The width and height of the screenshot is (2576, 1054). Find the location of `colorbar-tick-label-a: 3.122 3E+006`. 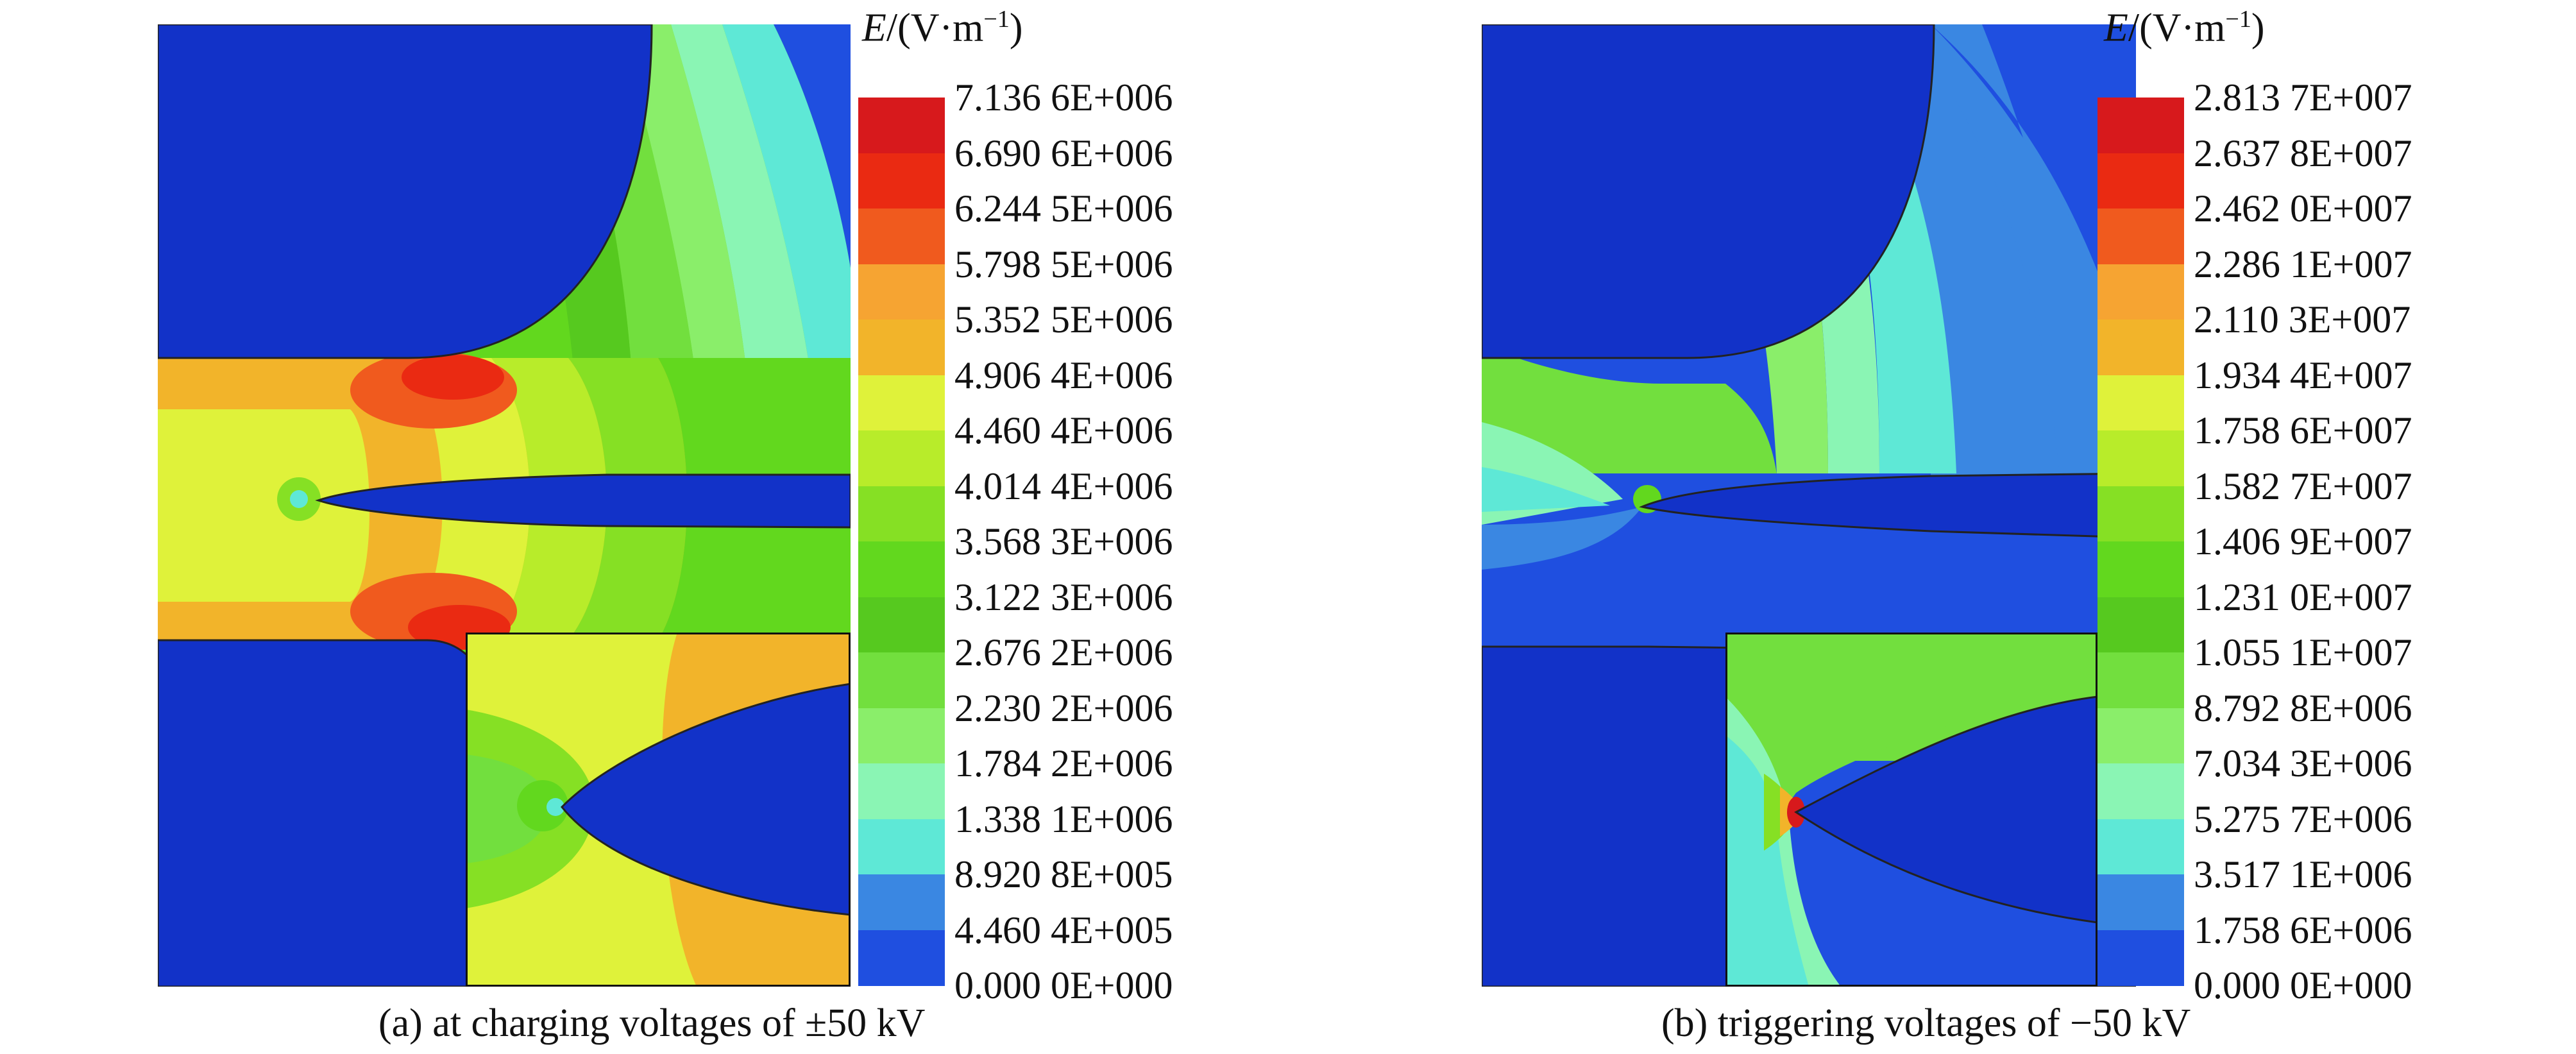

colorbar-tick-label-a: 3.122 3E+006 is located at coordinates (1063, 596).